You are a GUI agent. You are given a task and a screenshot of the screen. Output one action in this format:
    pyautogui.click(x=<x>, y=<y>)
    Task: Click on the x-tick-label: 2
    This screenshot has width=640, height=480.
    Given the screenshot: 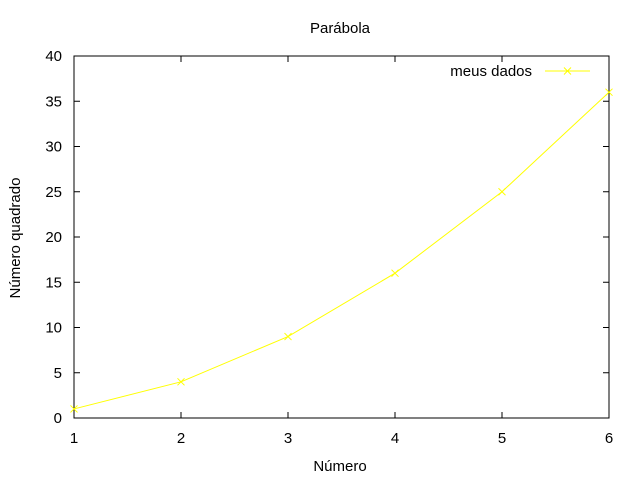 What is the action you would take?
    pyautogui.click(x=181, y=438)
    